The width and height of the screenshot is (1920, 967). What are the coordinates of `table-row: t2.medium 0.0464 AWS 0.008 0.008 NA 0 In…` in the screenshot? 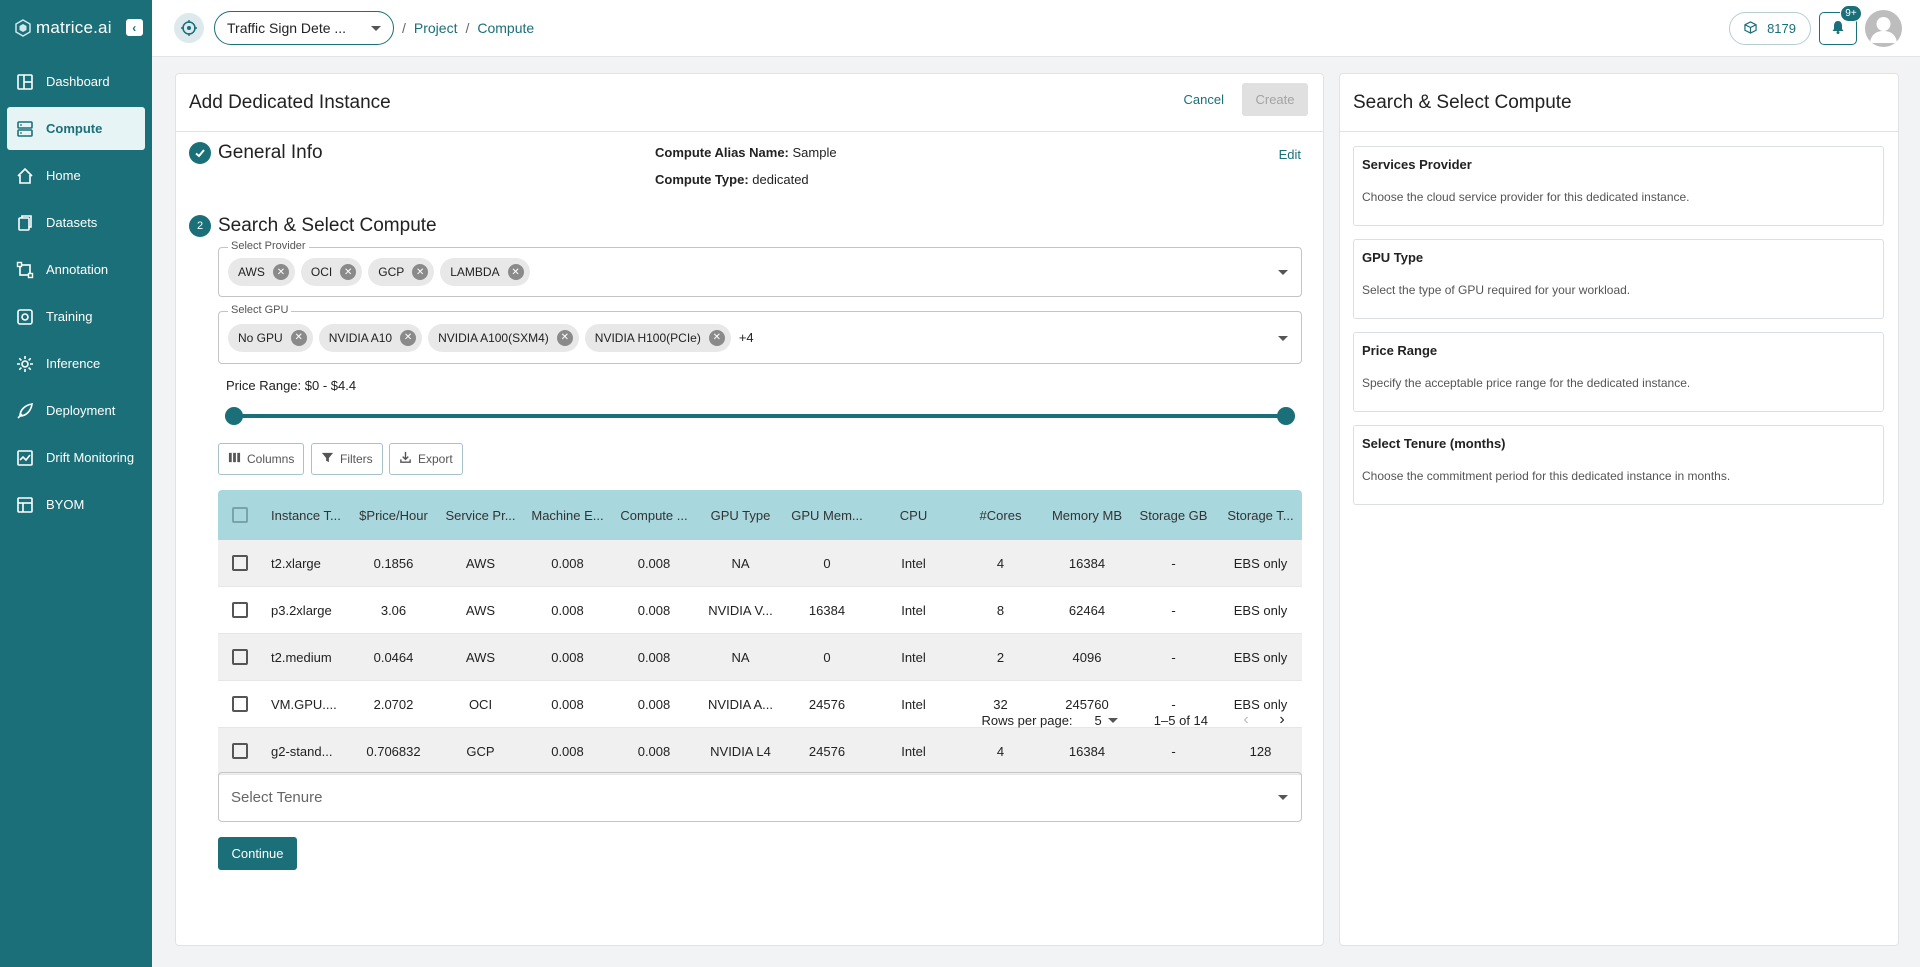 It's located at (760, 657).